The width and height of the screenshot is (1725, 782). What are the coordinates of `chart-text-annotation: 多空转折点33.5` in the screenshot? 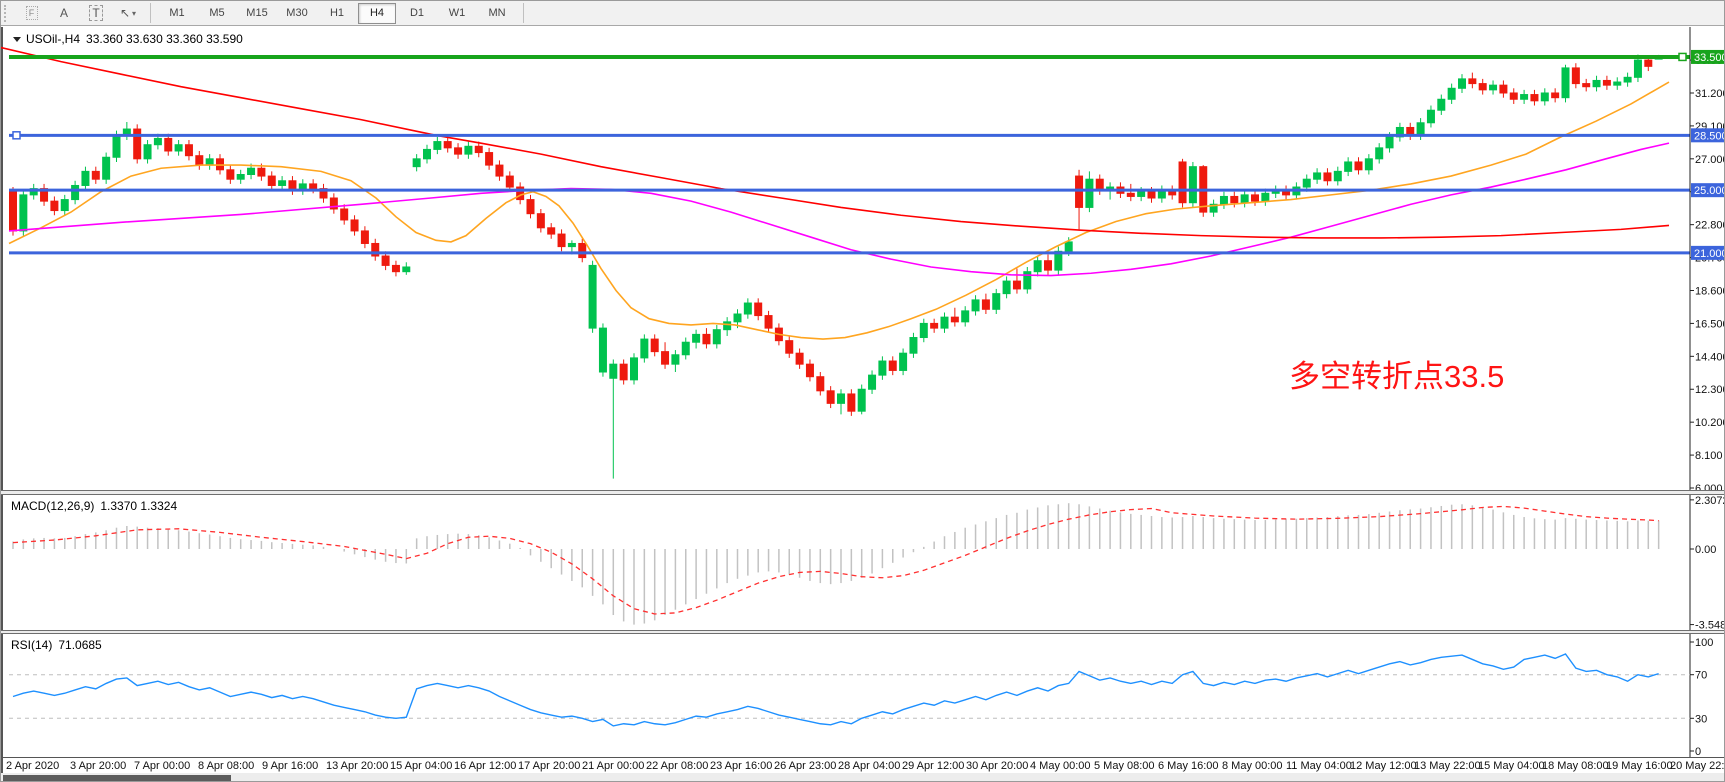 It's located at (1397, 376).